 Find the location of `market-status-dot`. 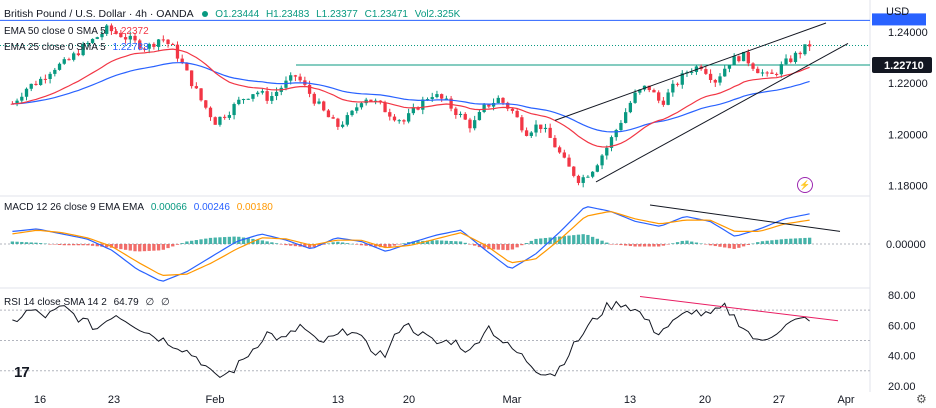

market-status-dot is located at coordinates (205, 14).